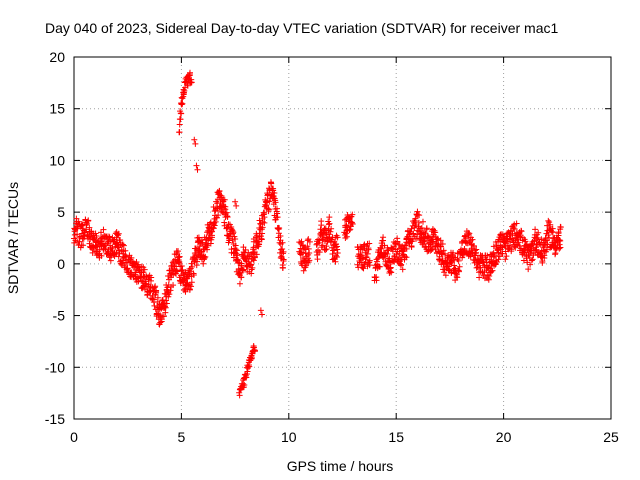 The image size is (640, 480). Describe the element at coordinates (61, 212) in the screenshot. I see `y-tick-label: 5` at that location.